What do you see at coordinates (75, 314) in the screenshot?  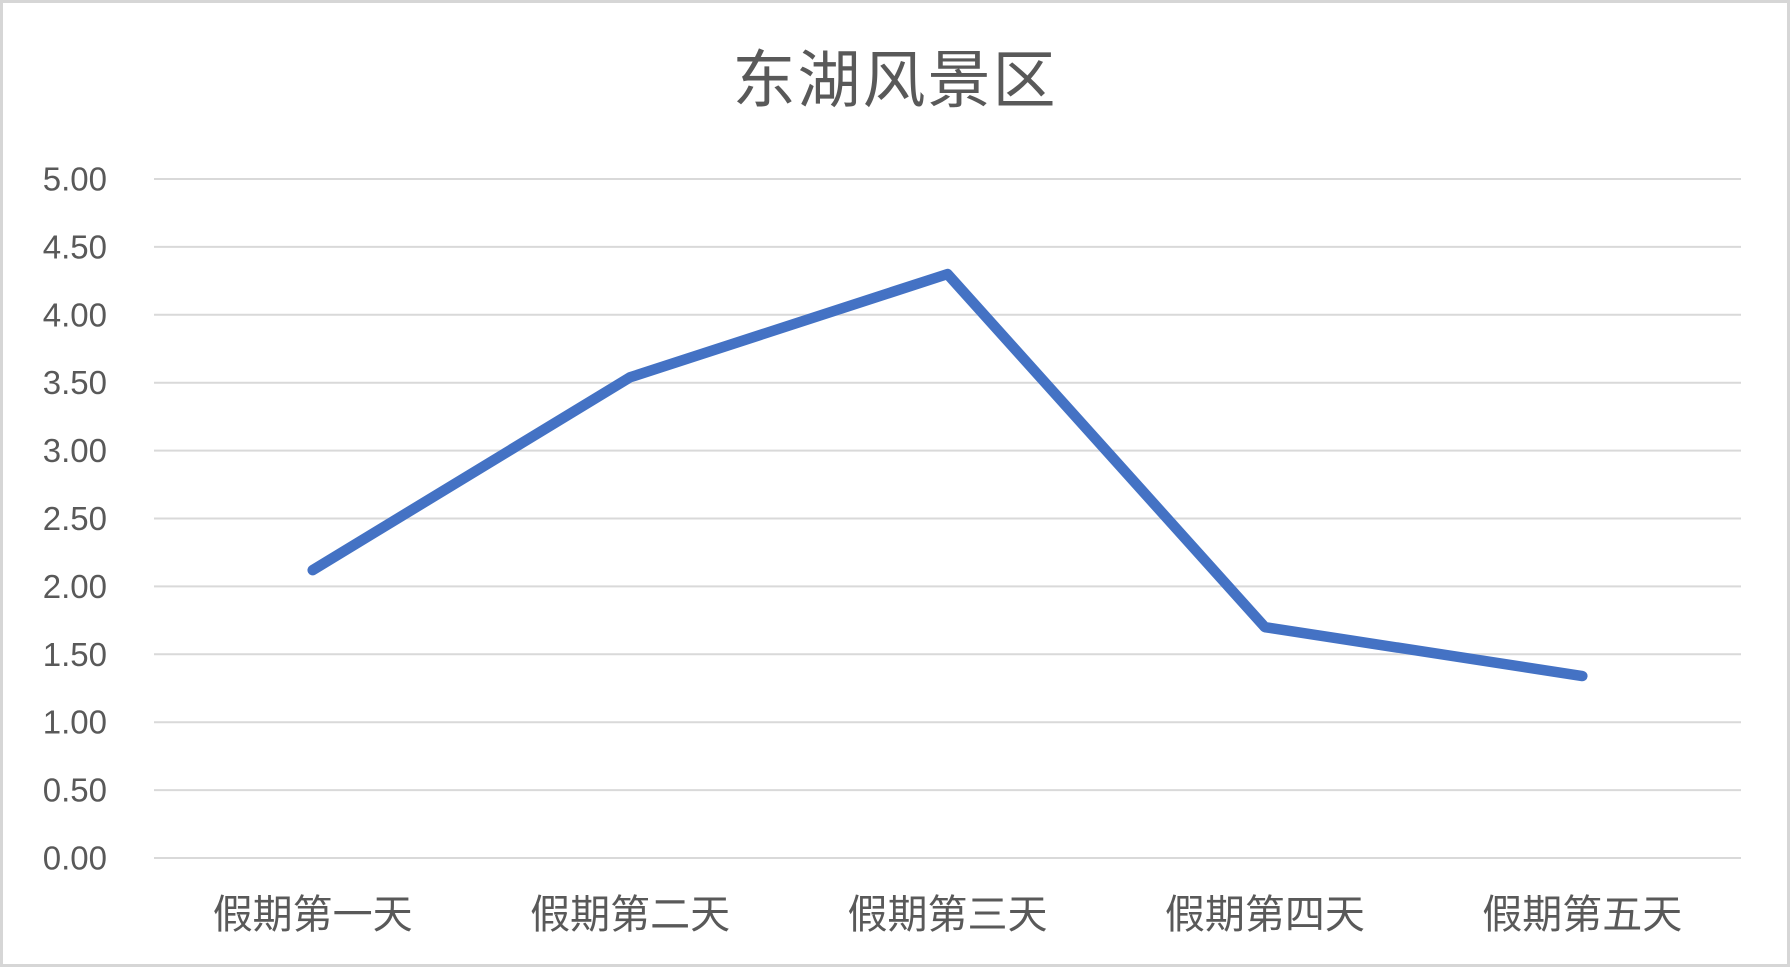 I see `y-tick-label: 4.00` at bounding box center [75, 314].